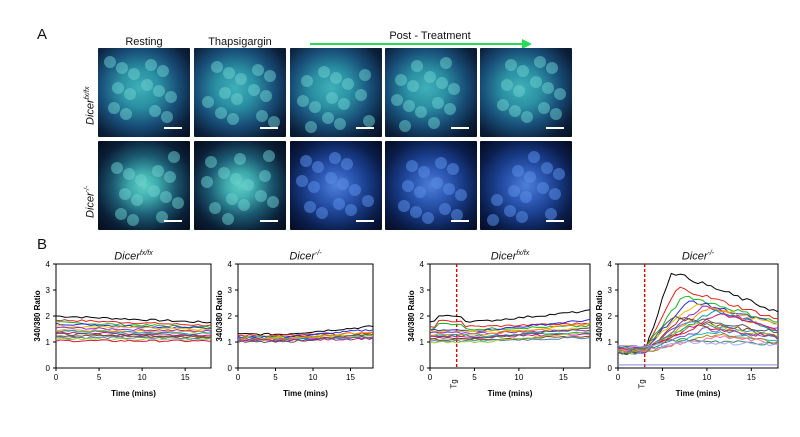 This screenshot has width=800, height=437. Describe the element at coordinates (510, 393) in the screenshot. I see `x-axis-label: Time (mins)` at that location.